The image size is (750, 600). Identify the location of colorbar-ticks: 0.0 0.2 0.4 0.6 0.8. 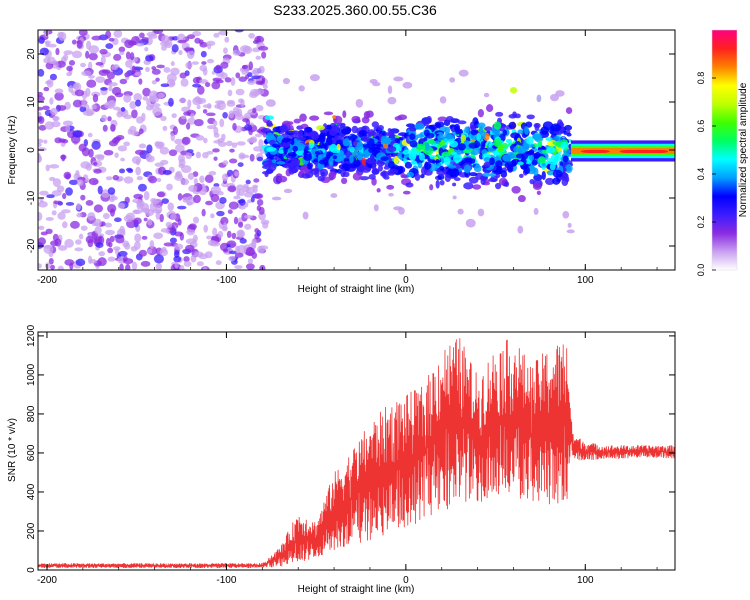
(706, 174).